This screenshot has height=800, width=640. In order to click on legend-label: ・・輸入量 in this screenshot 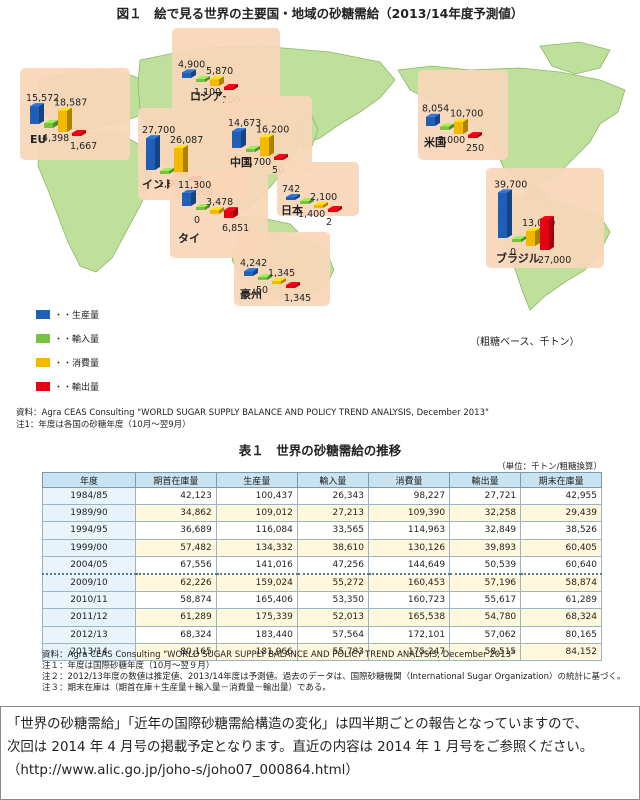, I will do `click(76, 339)`.